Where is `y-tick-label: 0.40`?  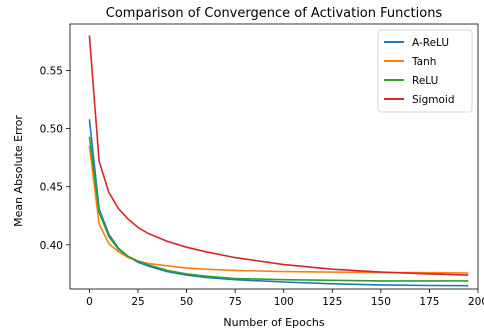 y-tick-label: 0.40 is located at coordinates (51, 246).